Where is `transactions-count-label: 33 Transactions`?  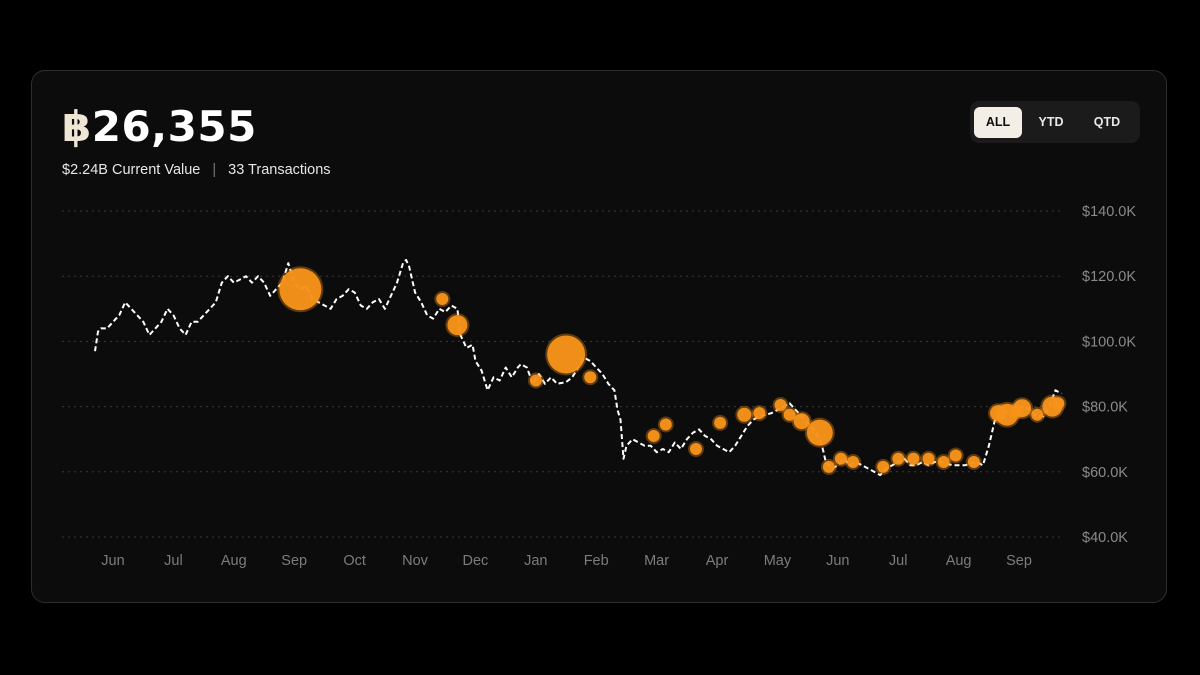 transactions-count-label: 33 Transactions is located at coordinates (279, 170).